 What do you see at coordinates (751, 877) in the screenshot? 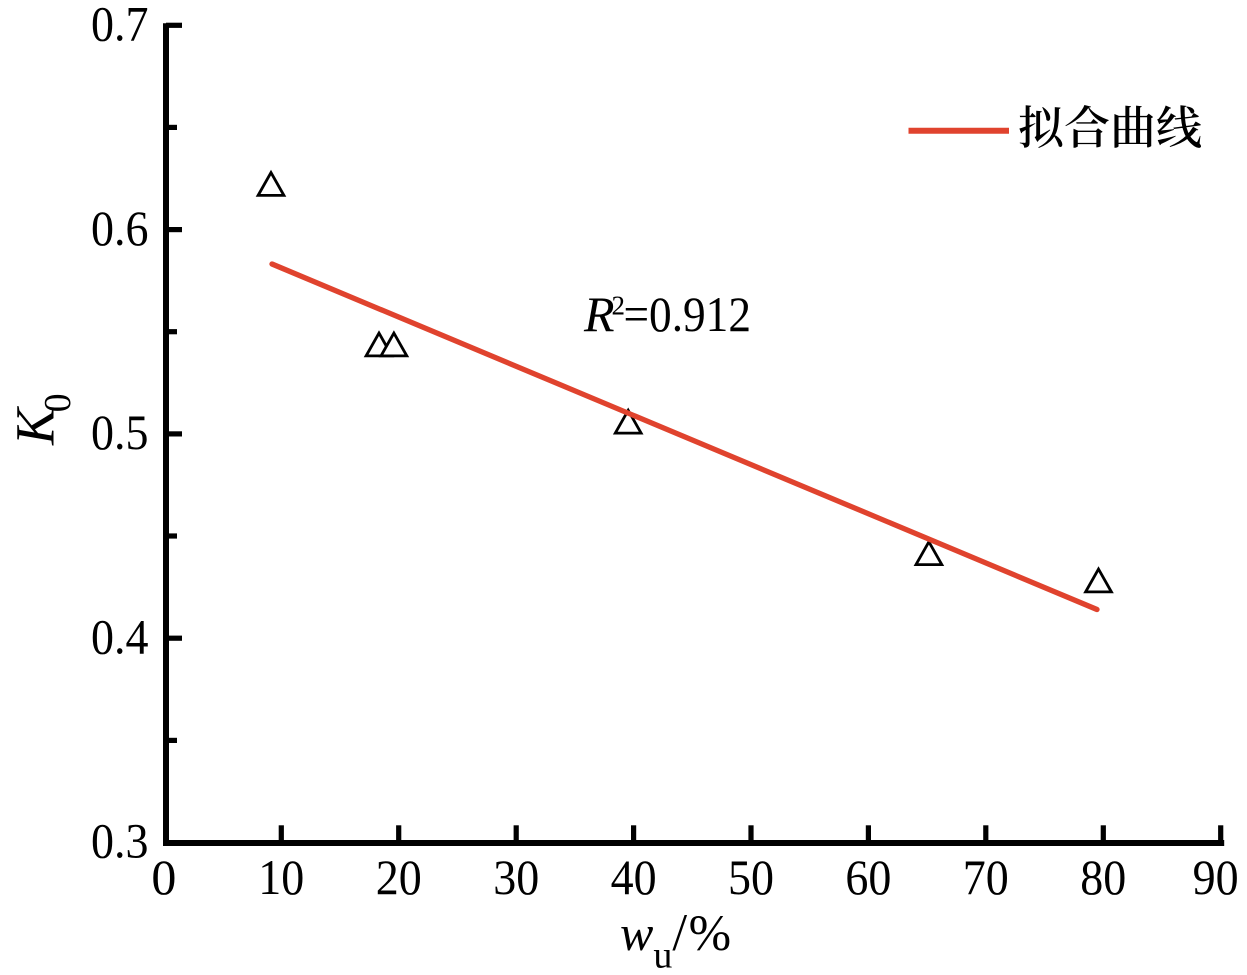
I see `svg-text: 50` at bounding box center [751, 877].